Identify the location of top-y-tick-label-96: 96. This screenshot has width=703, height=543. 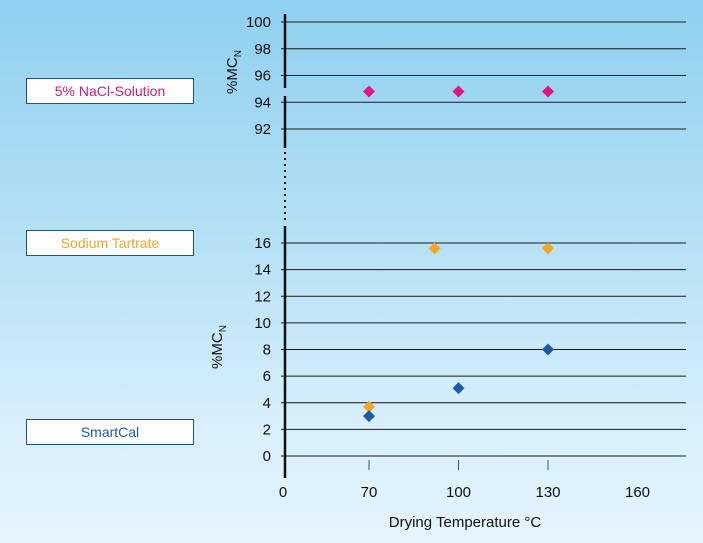
(262, 76).